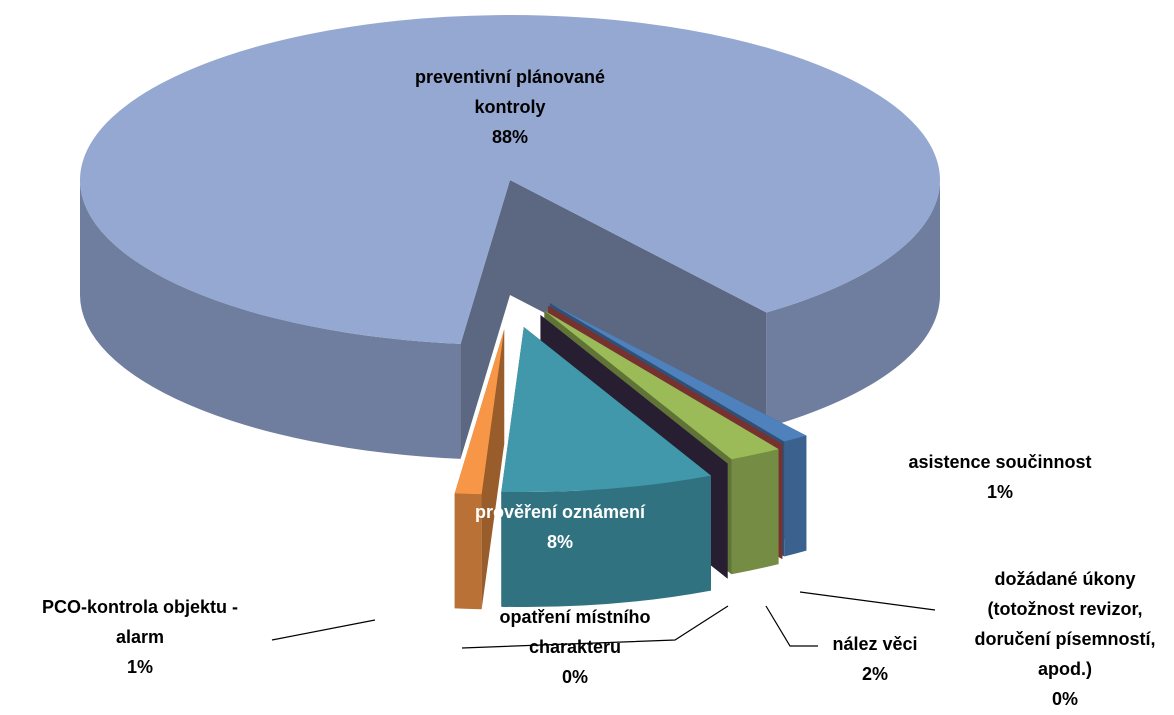  What do you see at coordinates (574, 632) in the screenshot?
I see `data-label-name: opatření místního charakteru` at bounding box center [574, 632].